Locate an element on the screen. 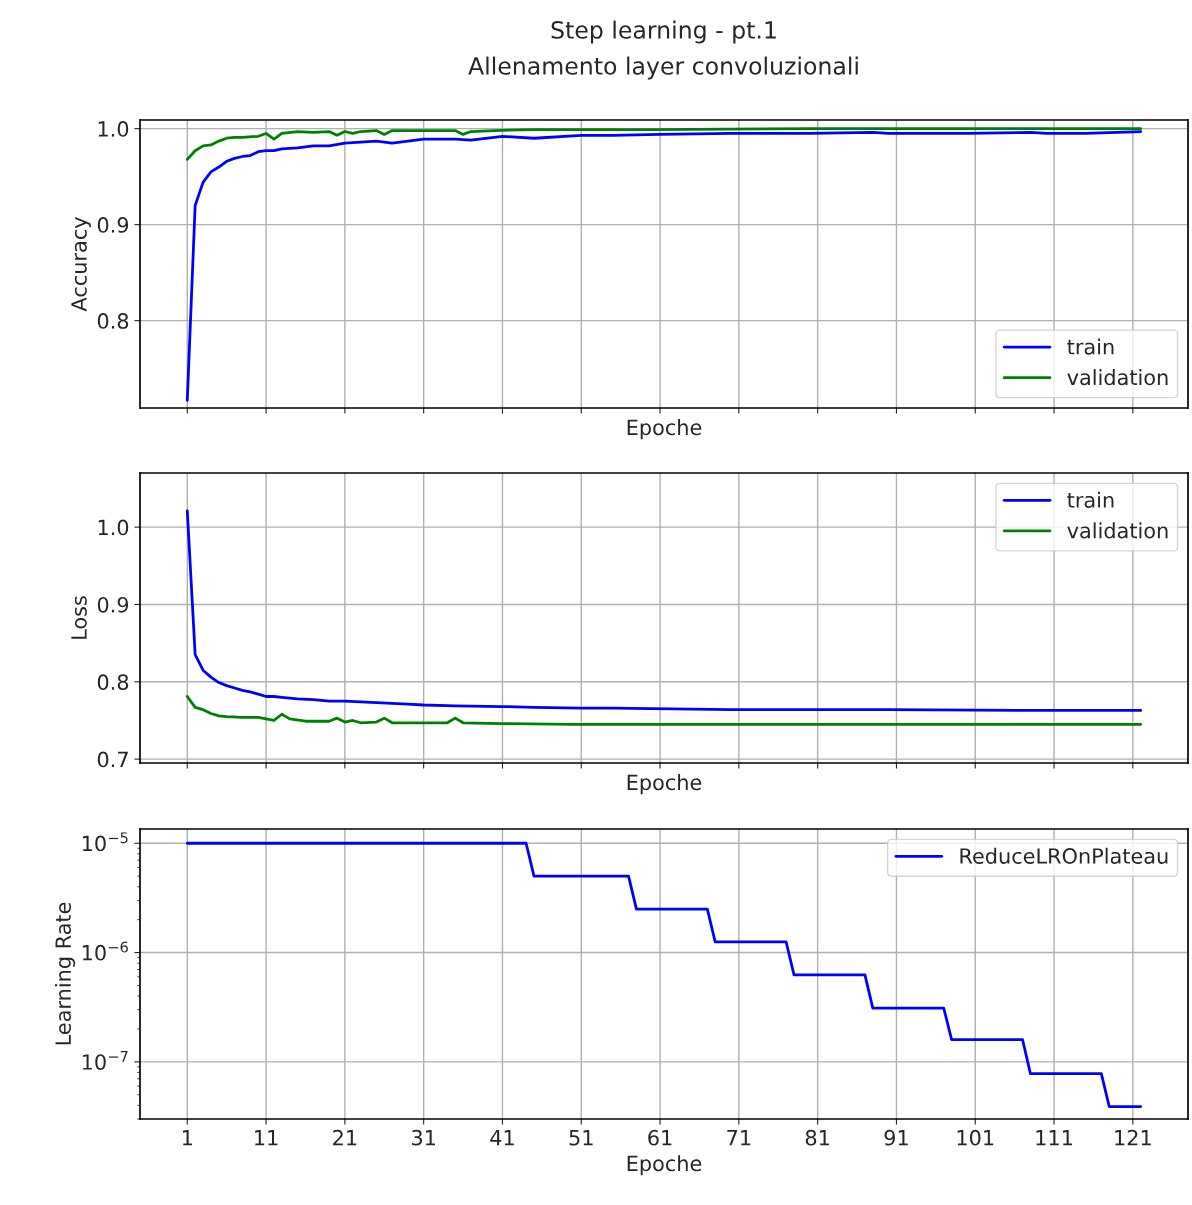  x-tick-label: 51 is located at coordinates (581, 1138).